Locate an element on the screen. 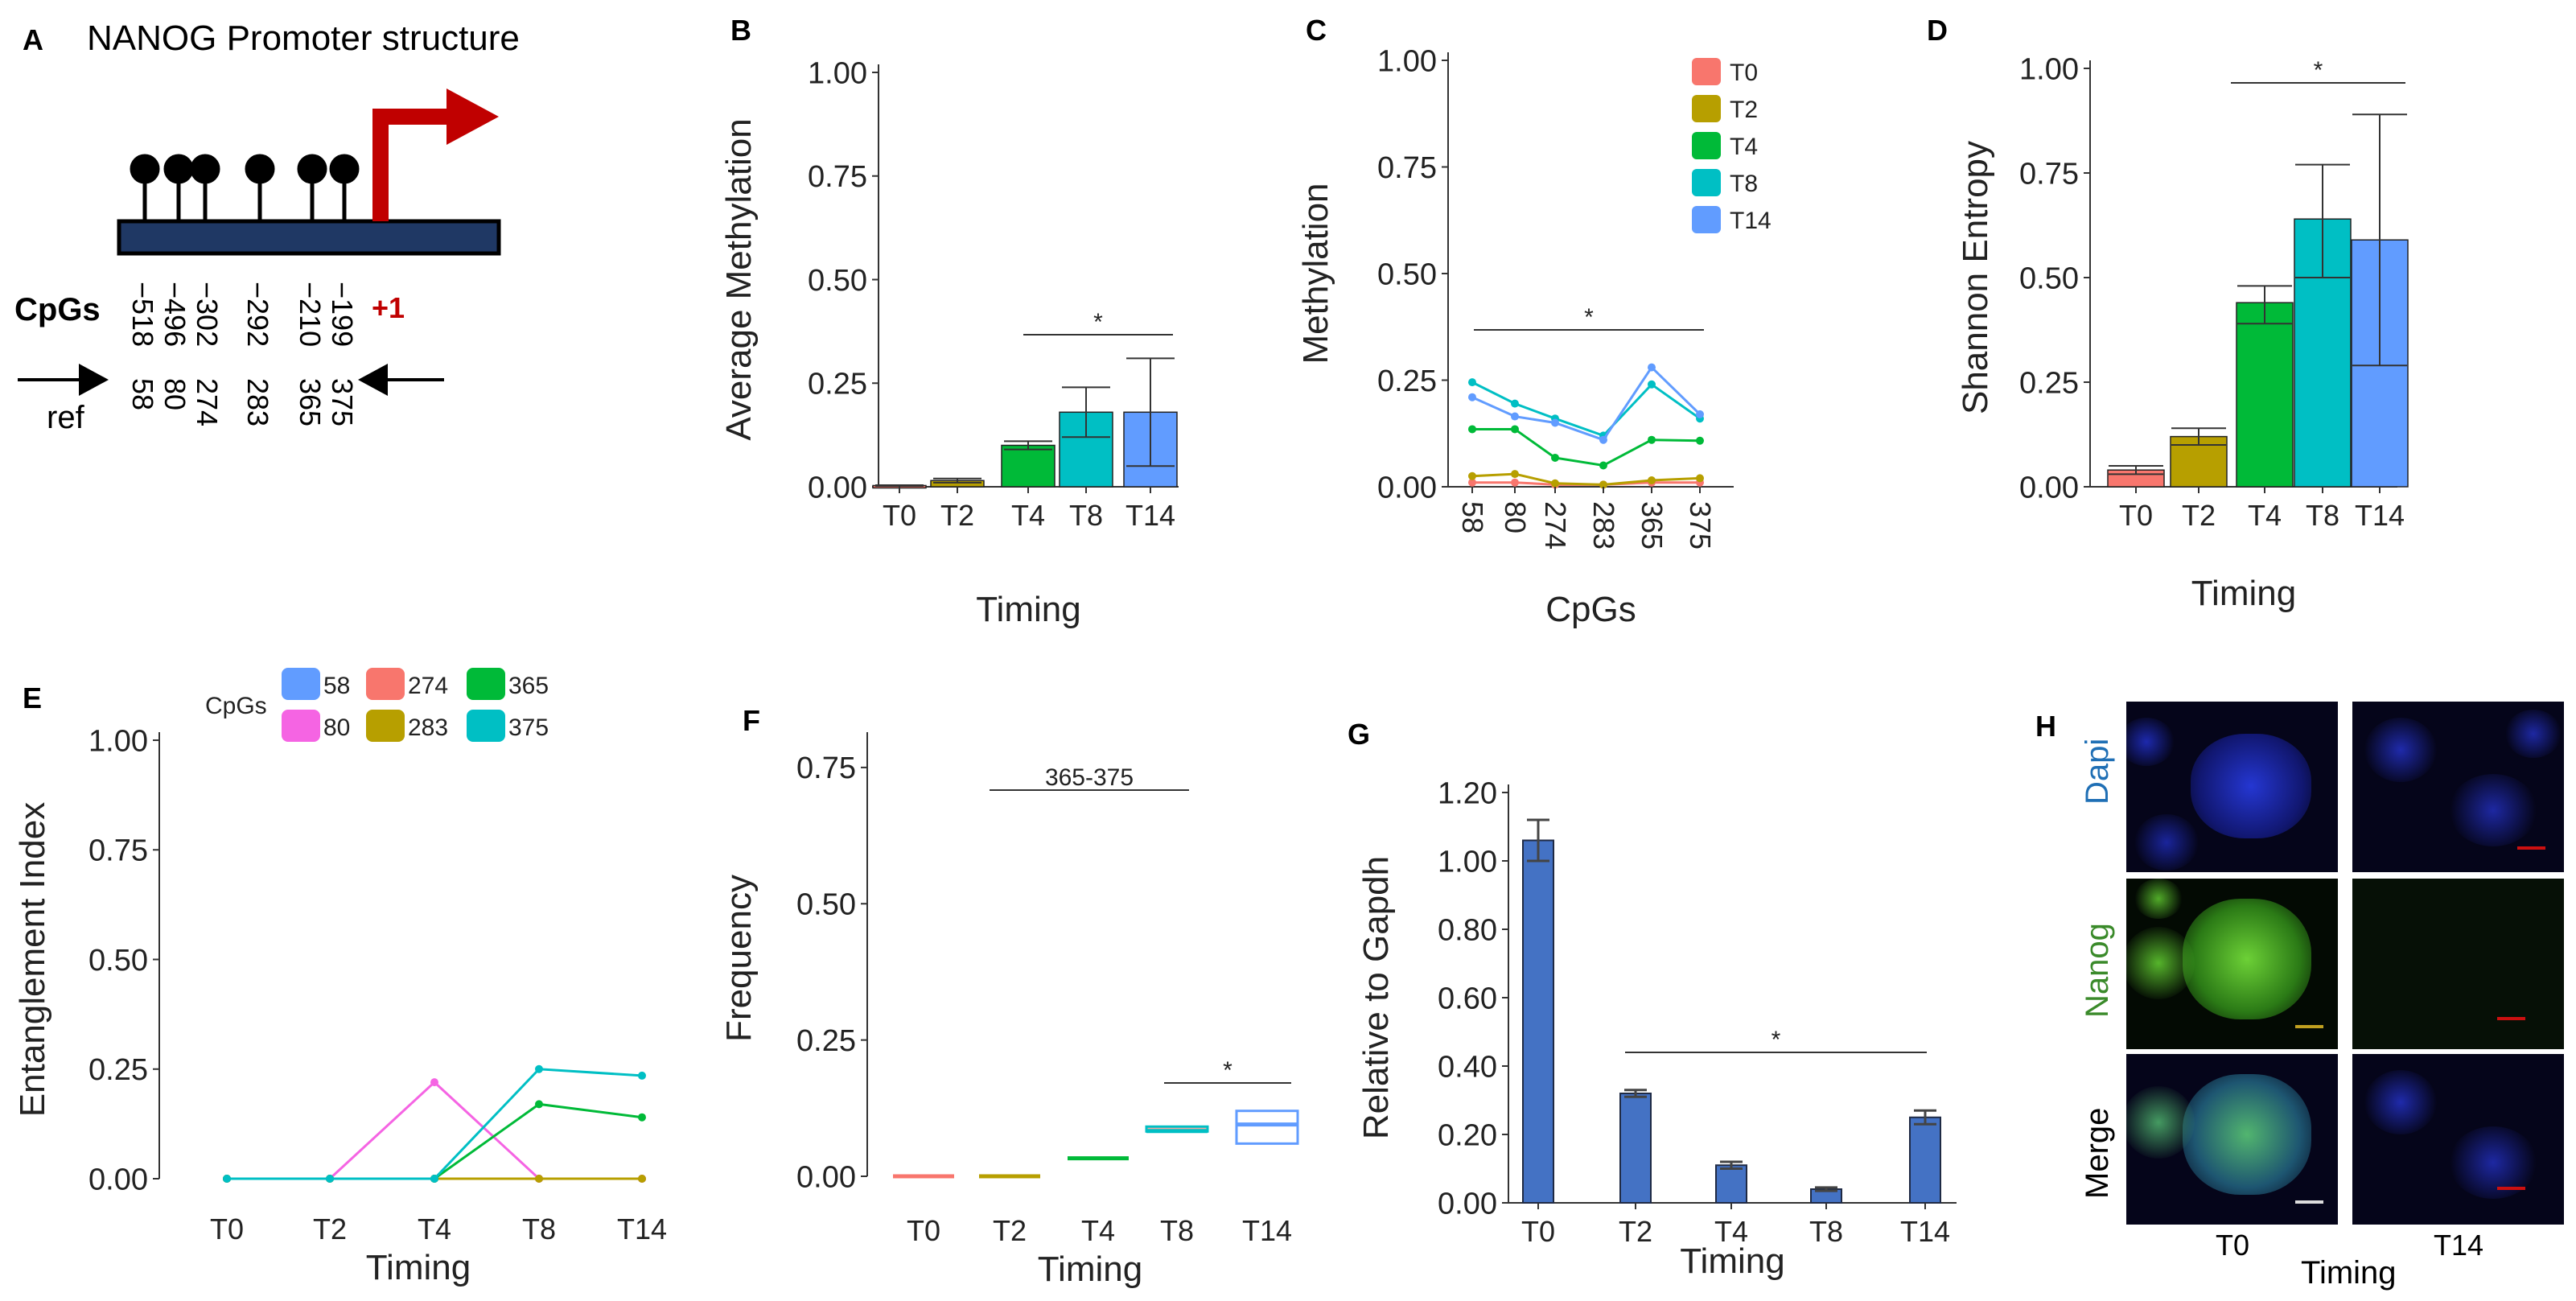  panel-g-bar is located at coordinates (1731, 1184).